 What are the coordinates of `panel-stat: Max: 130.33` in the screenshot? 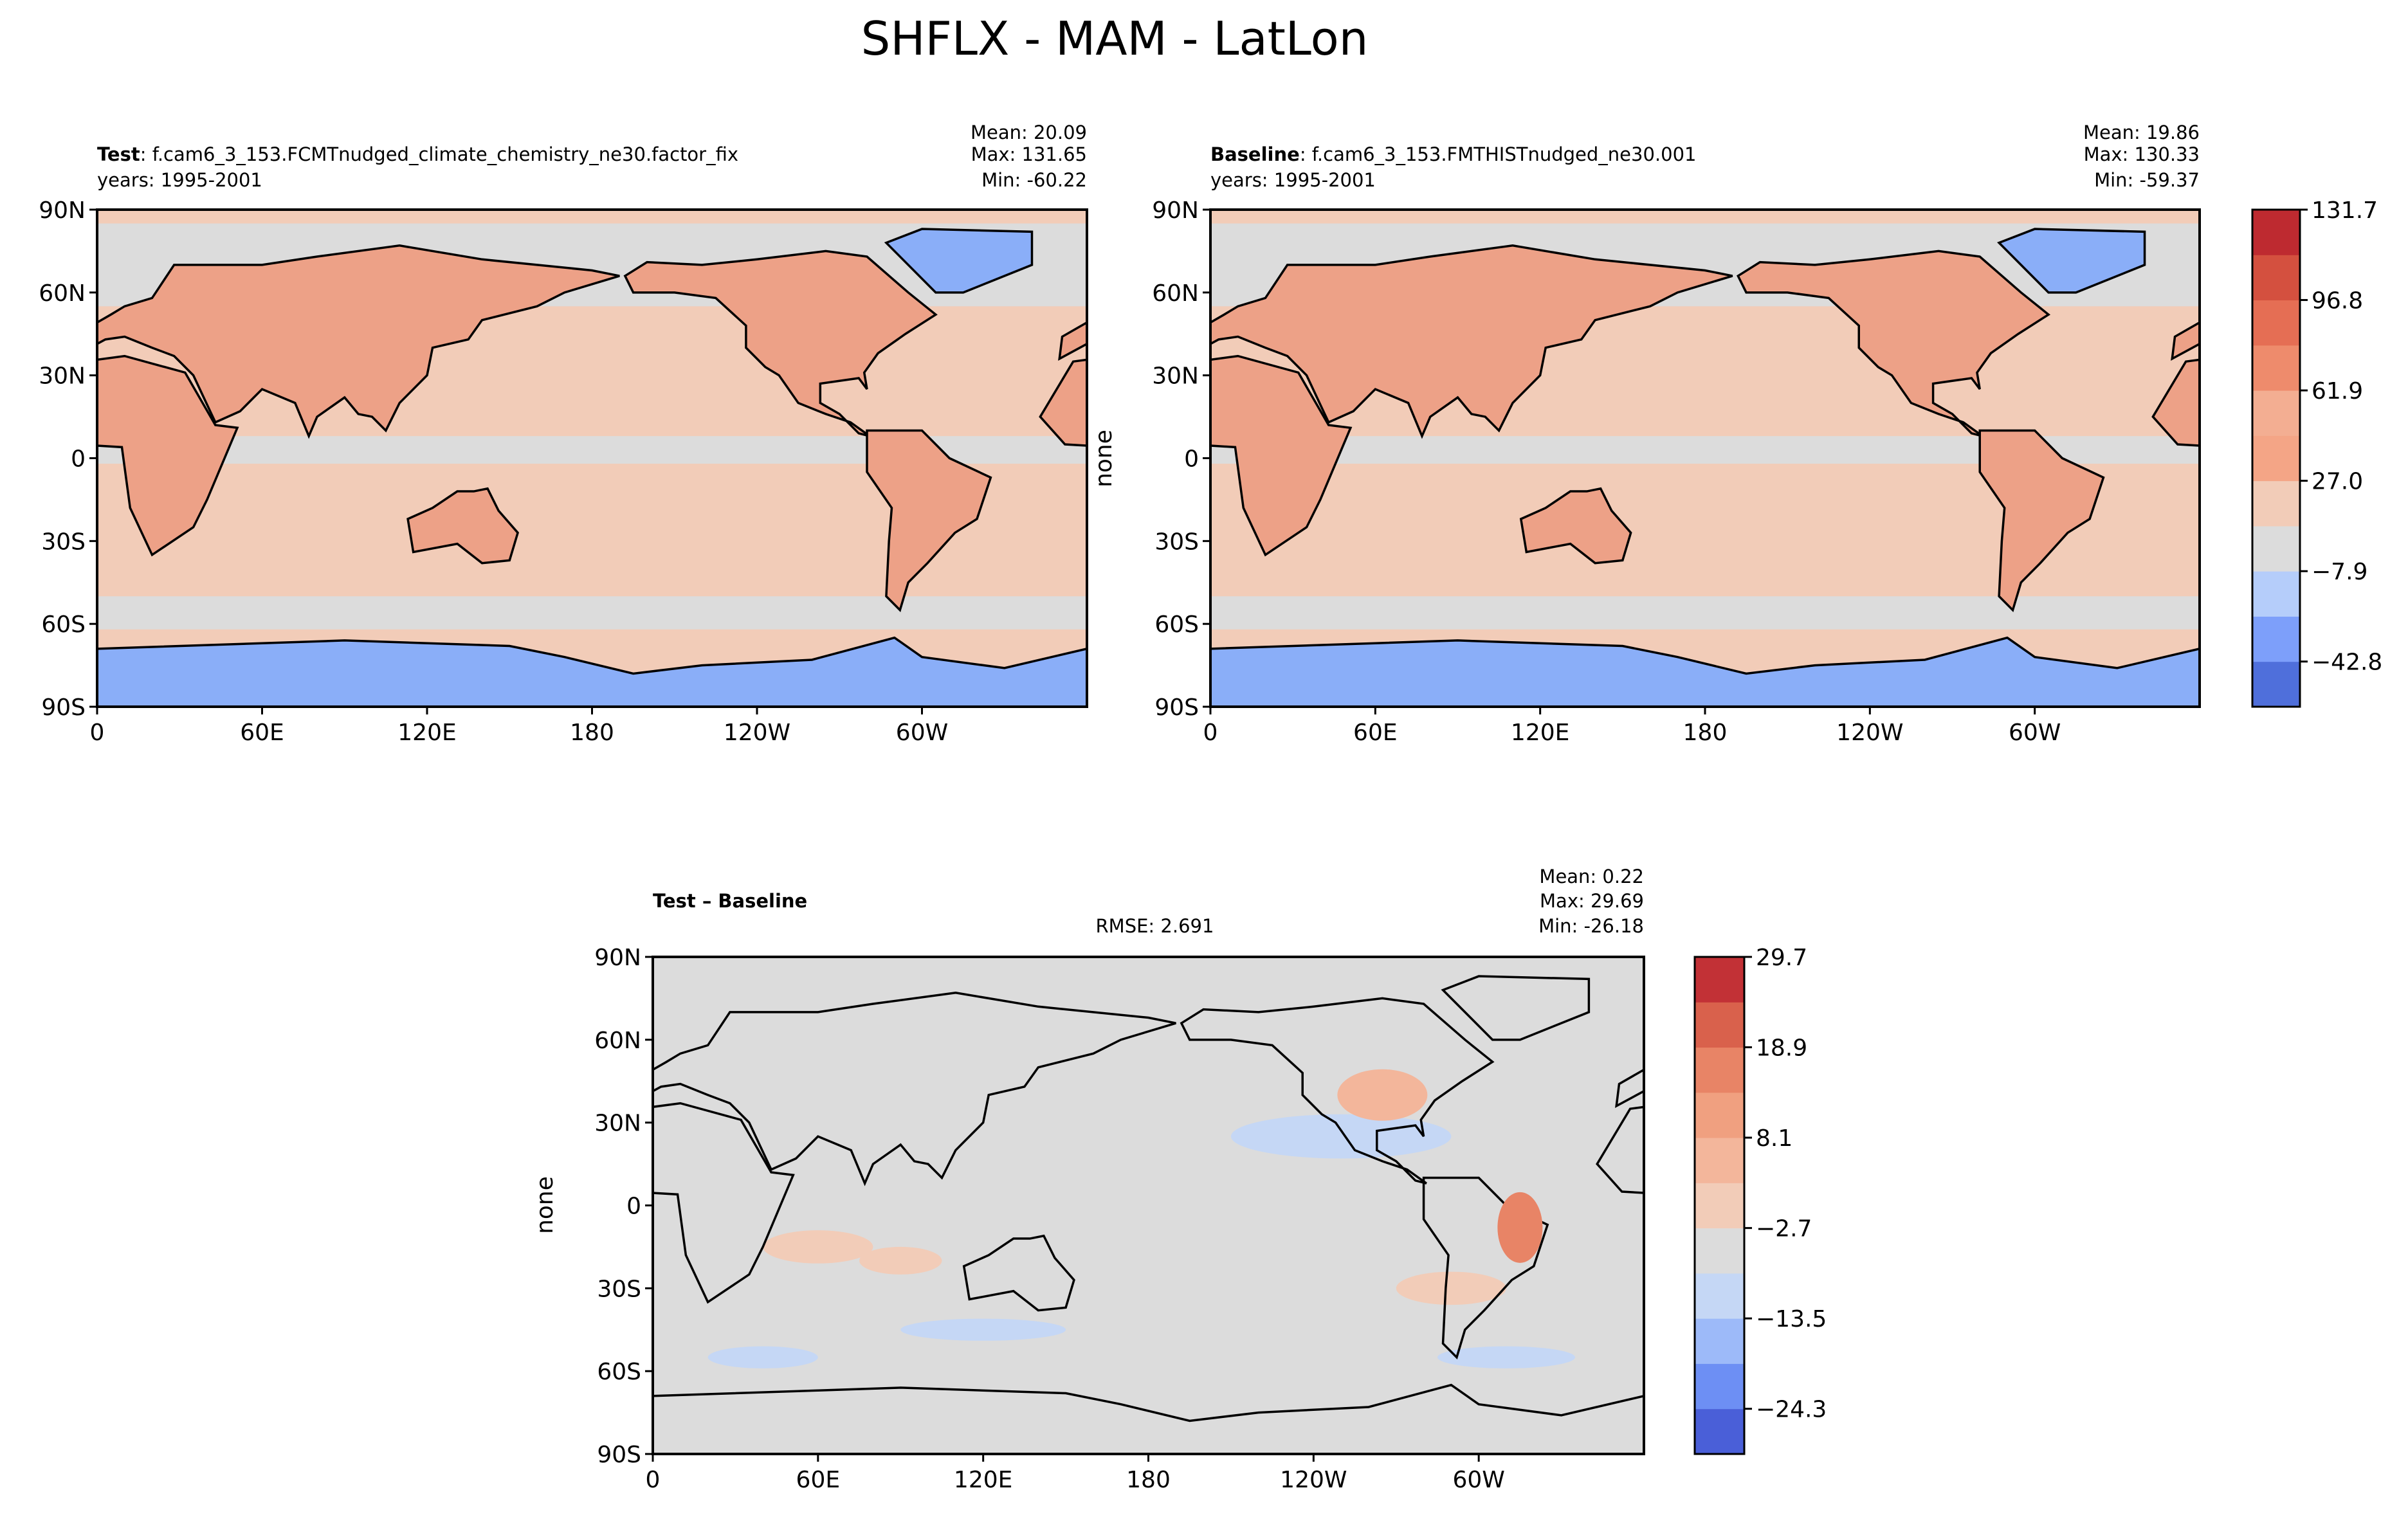 It's located at (2142, 154).